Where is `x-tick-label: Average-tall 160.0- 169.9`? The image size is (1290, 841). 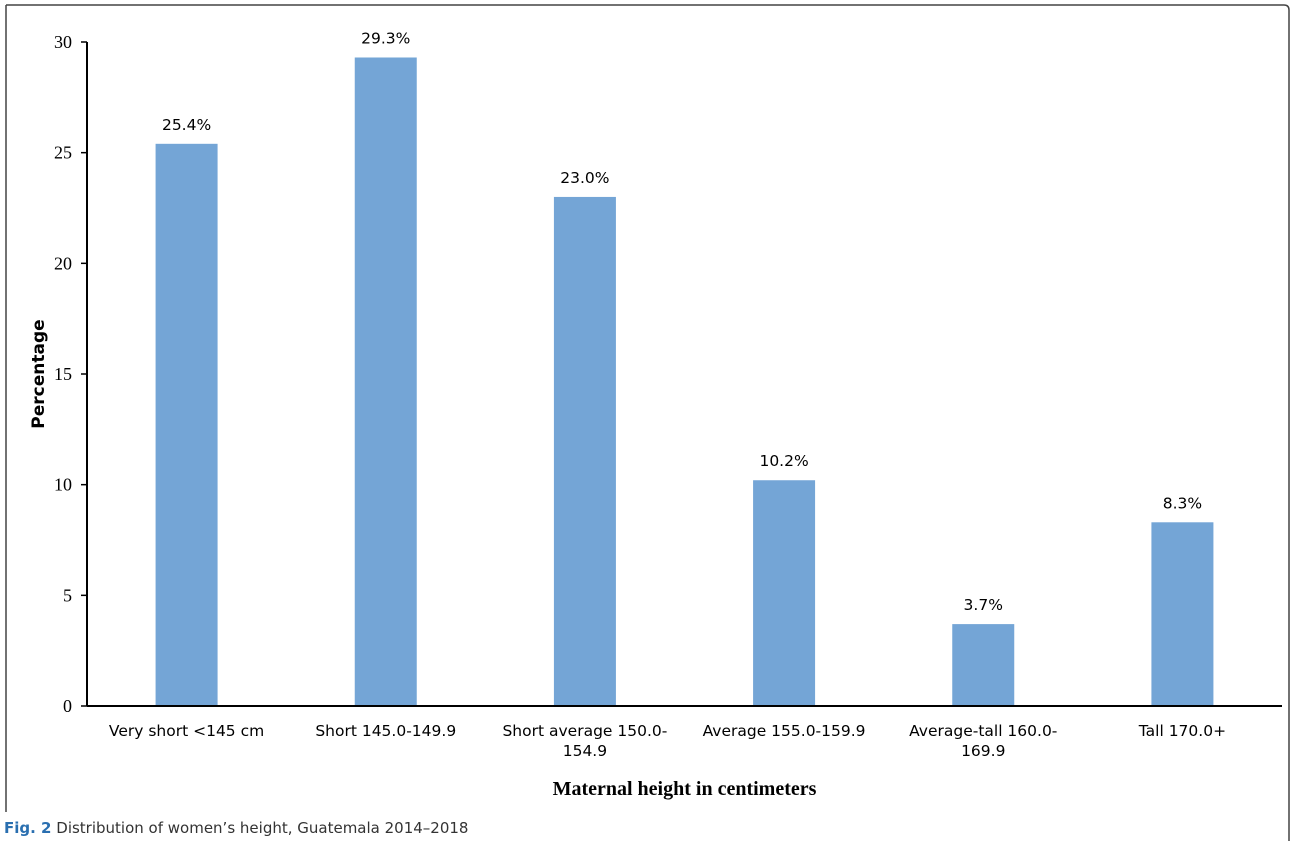 x-tick-label: Average-tall 160.0- 169.9 is located at coordinates (983, 741).